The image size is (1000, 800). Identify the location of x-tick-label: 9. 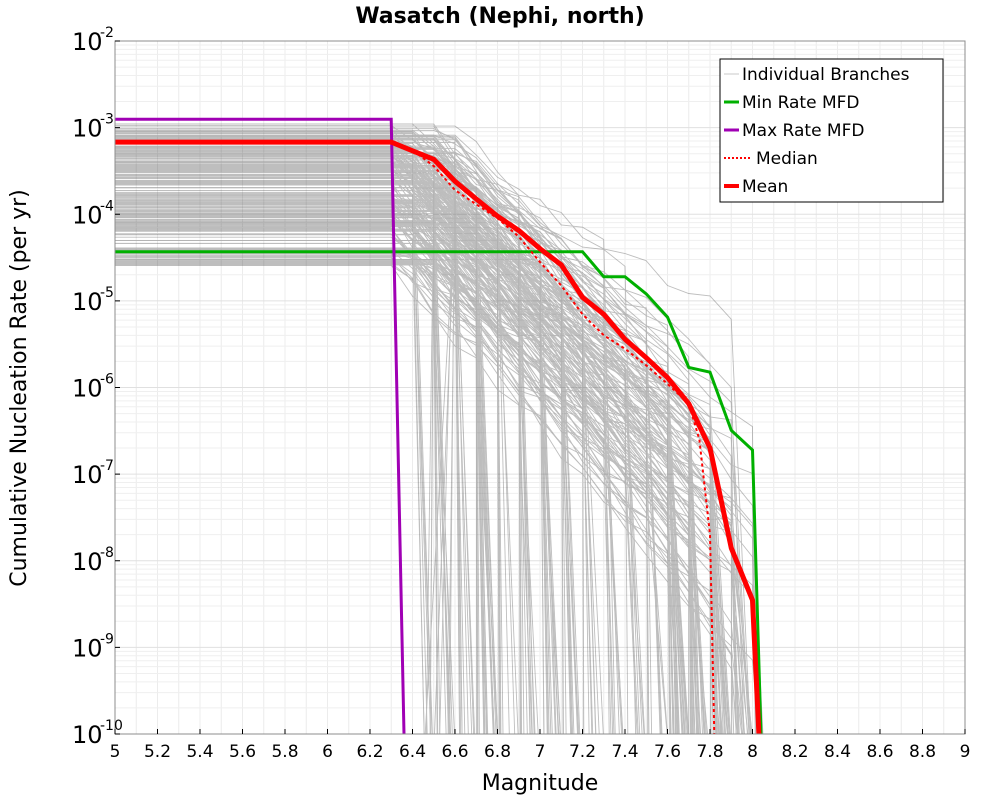
(965, 752).